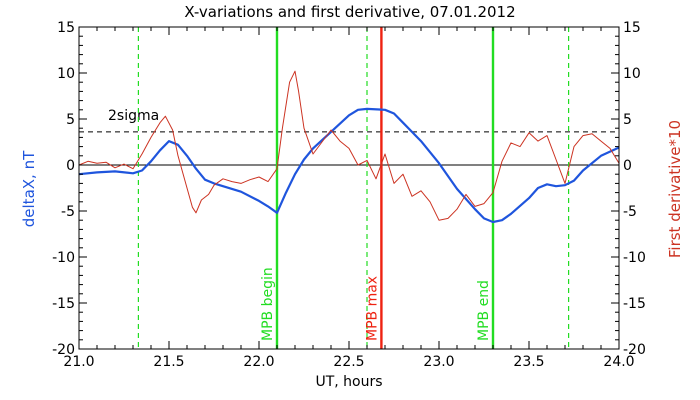 The width and height of the screenshot is (700, 400). I want to click on y-tick-label-right-1: 10, so click(632, 74).